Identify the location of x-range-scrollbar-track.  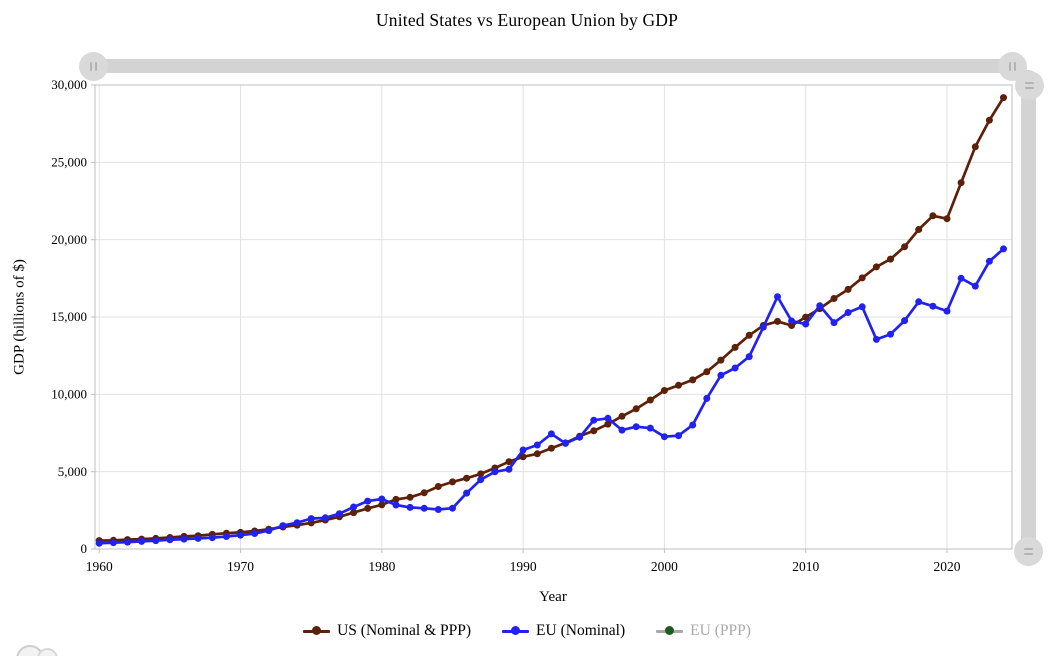
(555, 66).